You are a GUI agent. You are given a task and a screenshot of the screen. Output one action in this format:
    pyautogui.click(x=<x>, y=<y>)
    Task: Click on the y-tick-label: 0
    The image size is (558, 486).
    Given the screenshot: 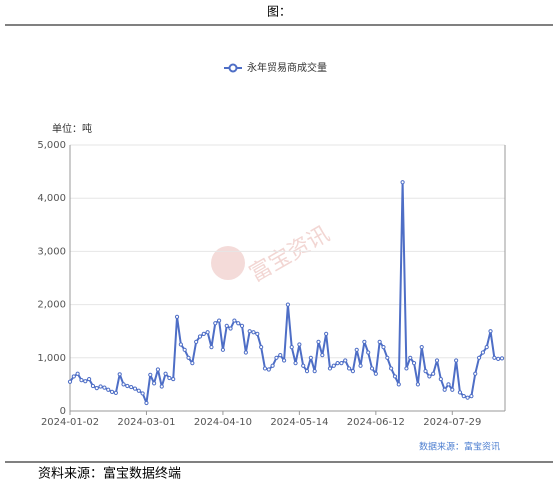 What is the action you would take?
    pyautogui.click(x=63, y=411)
    